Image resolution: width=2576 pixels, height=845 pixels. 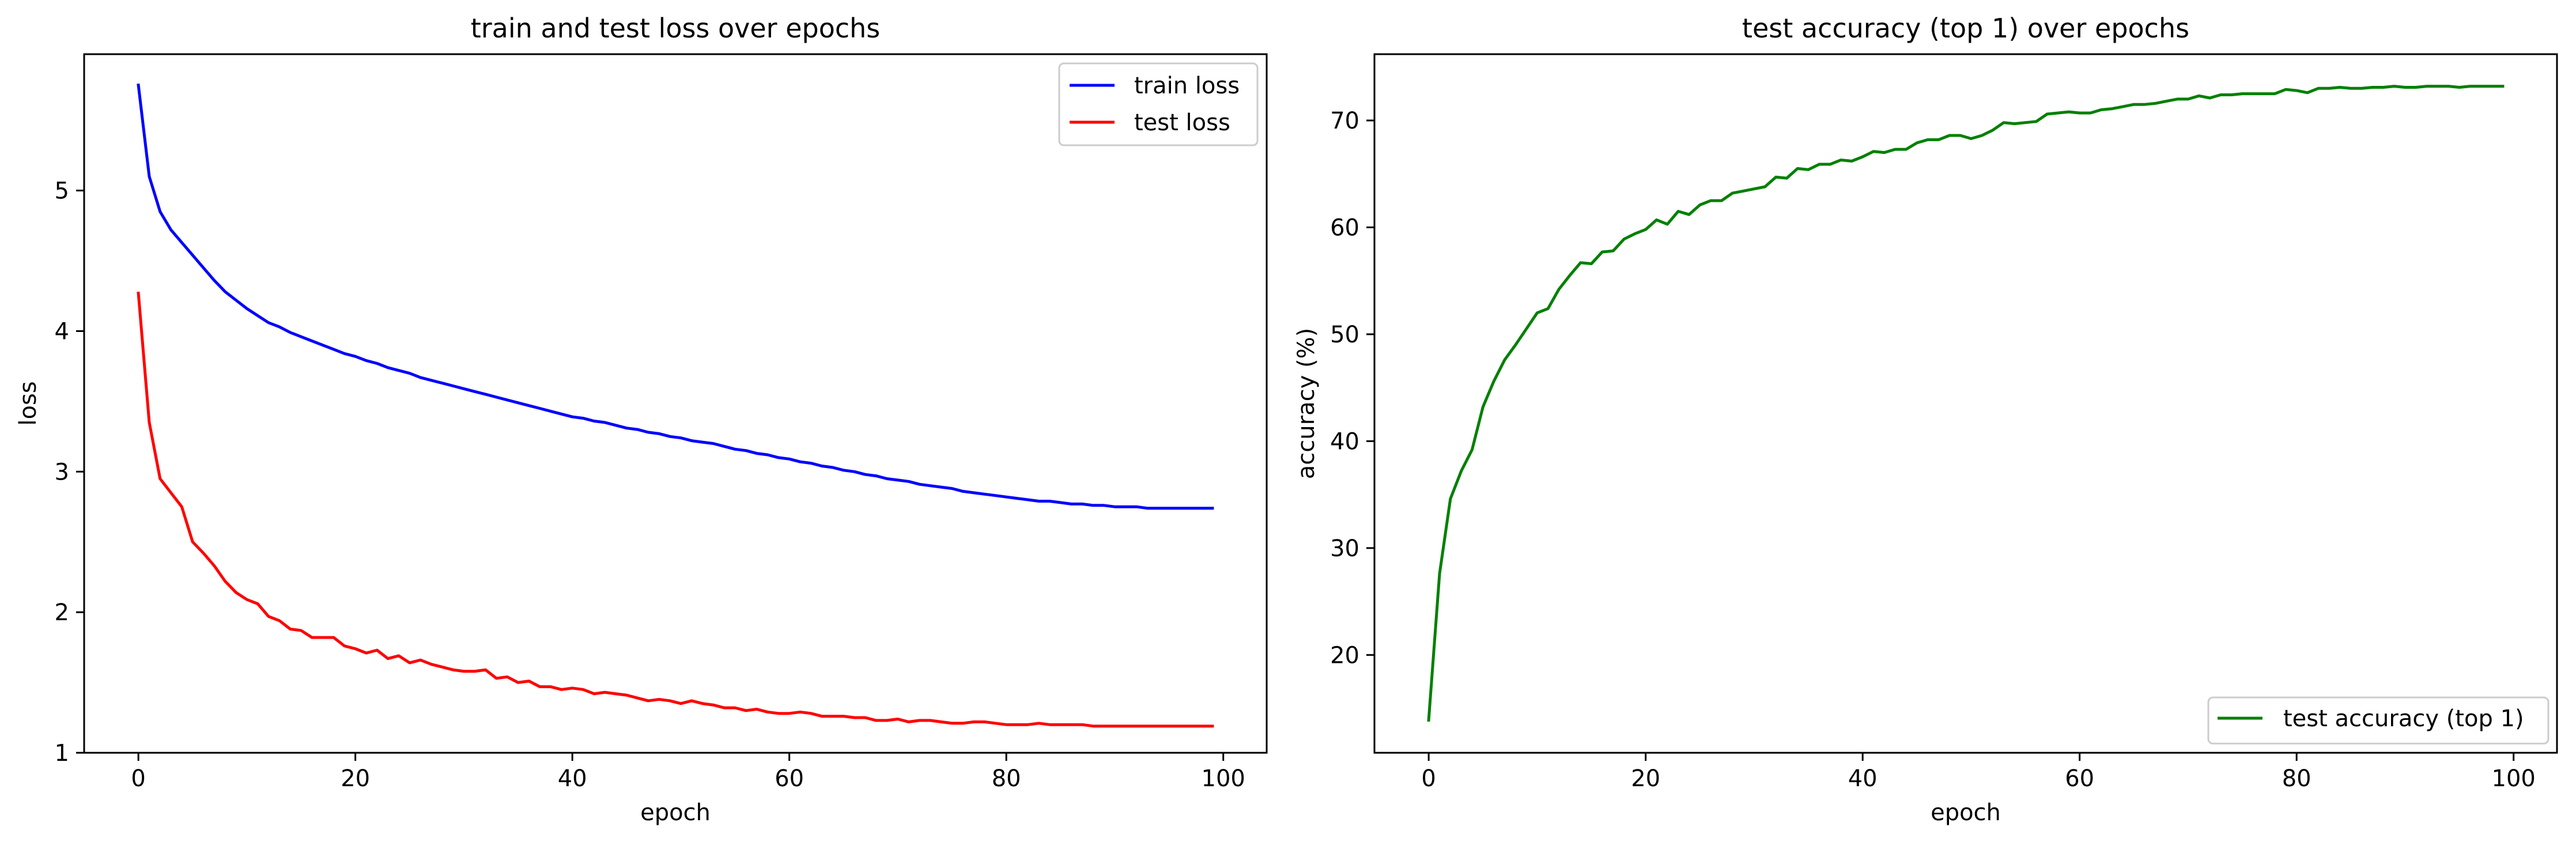 I want to click on accuracy-y-tick-label: 70, so click(x=1344, y=121).